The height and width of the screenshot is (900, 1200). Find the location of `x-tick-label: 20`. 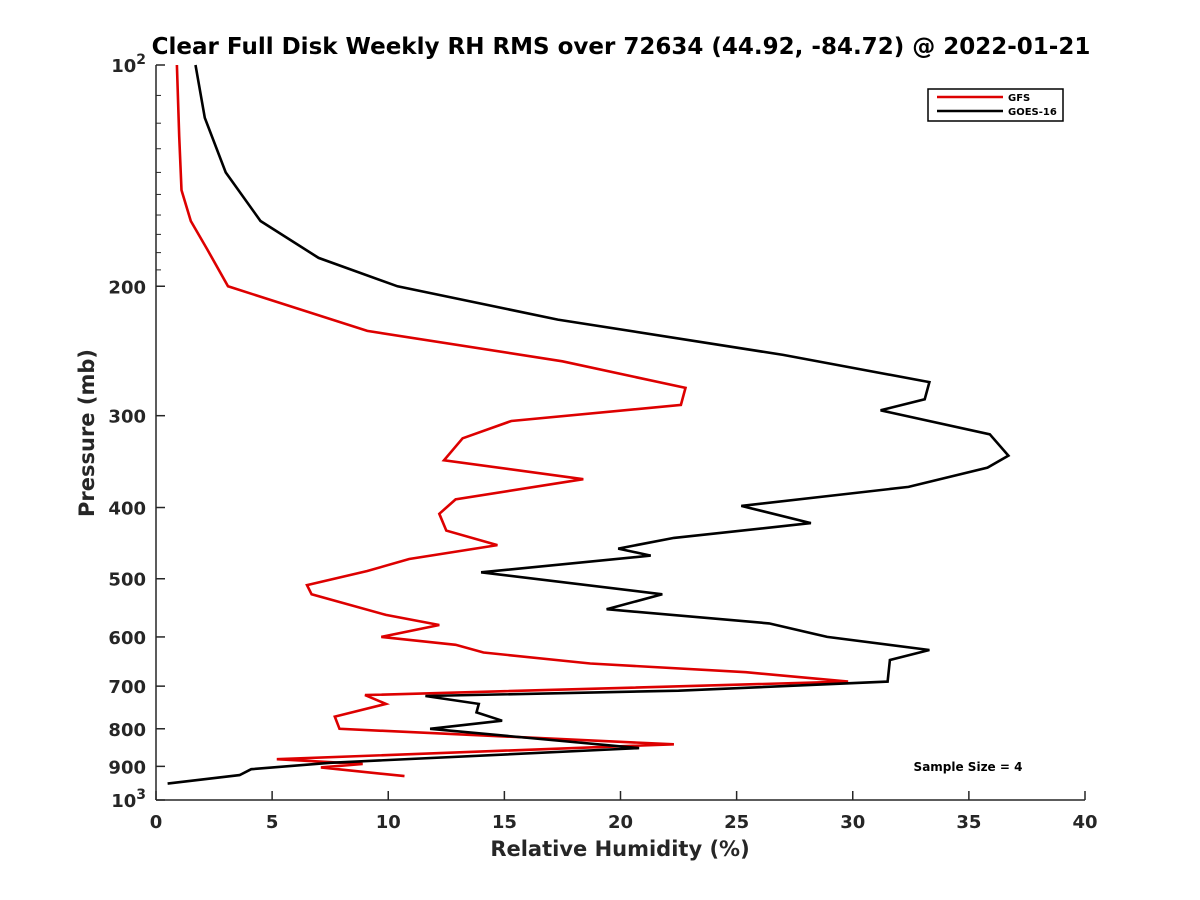

x-tick-label: 20 is located at coordinates (620, 822).